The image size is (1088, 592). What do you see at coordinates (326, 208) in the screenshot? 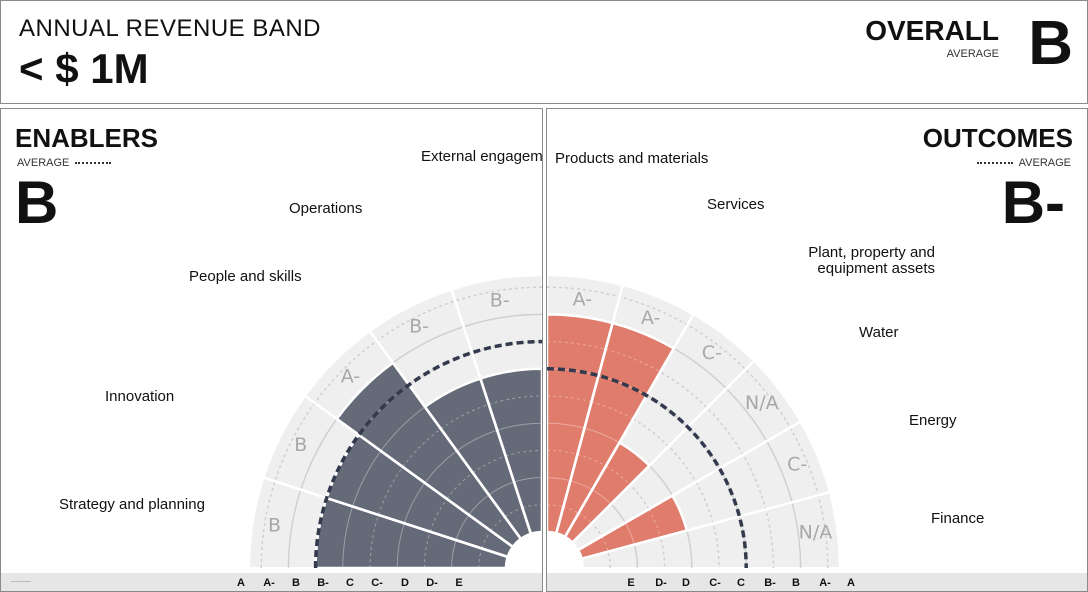
I see `category-label: Operations` at bounding box center [326, 208].